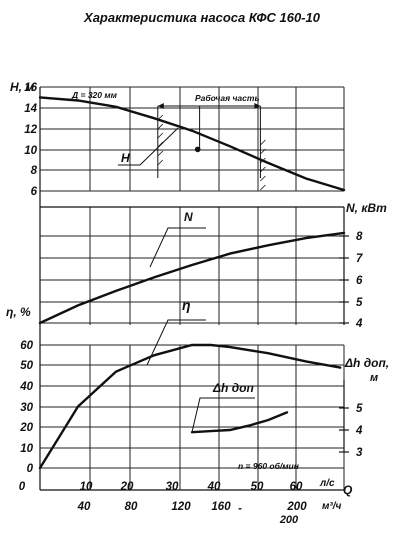  Describe the element at coordinates (26, 346) in the screenshot. I see `efficiency-tick-label: 60` at that location.